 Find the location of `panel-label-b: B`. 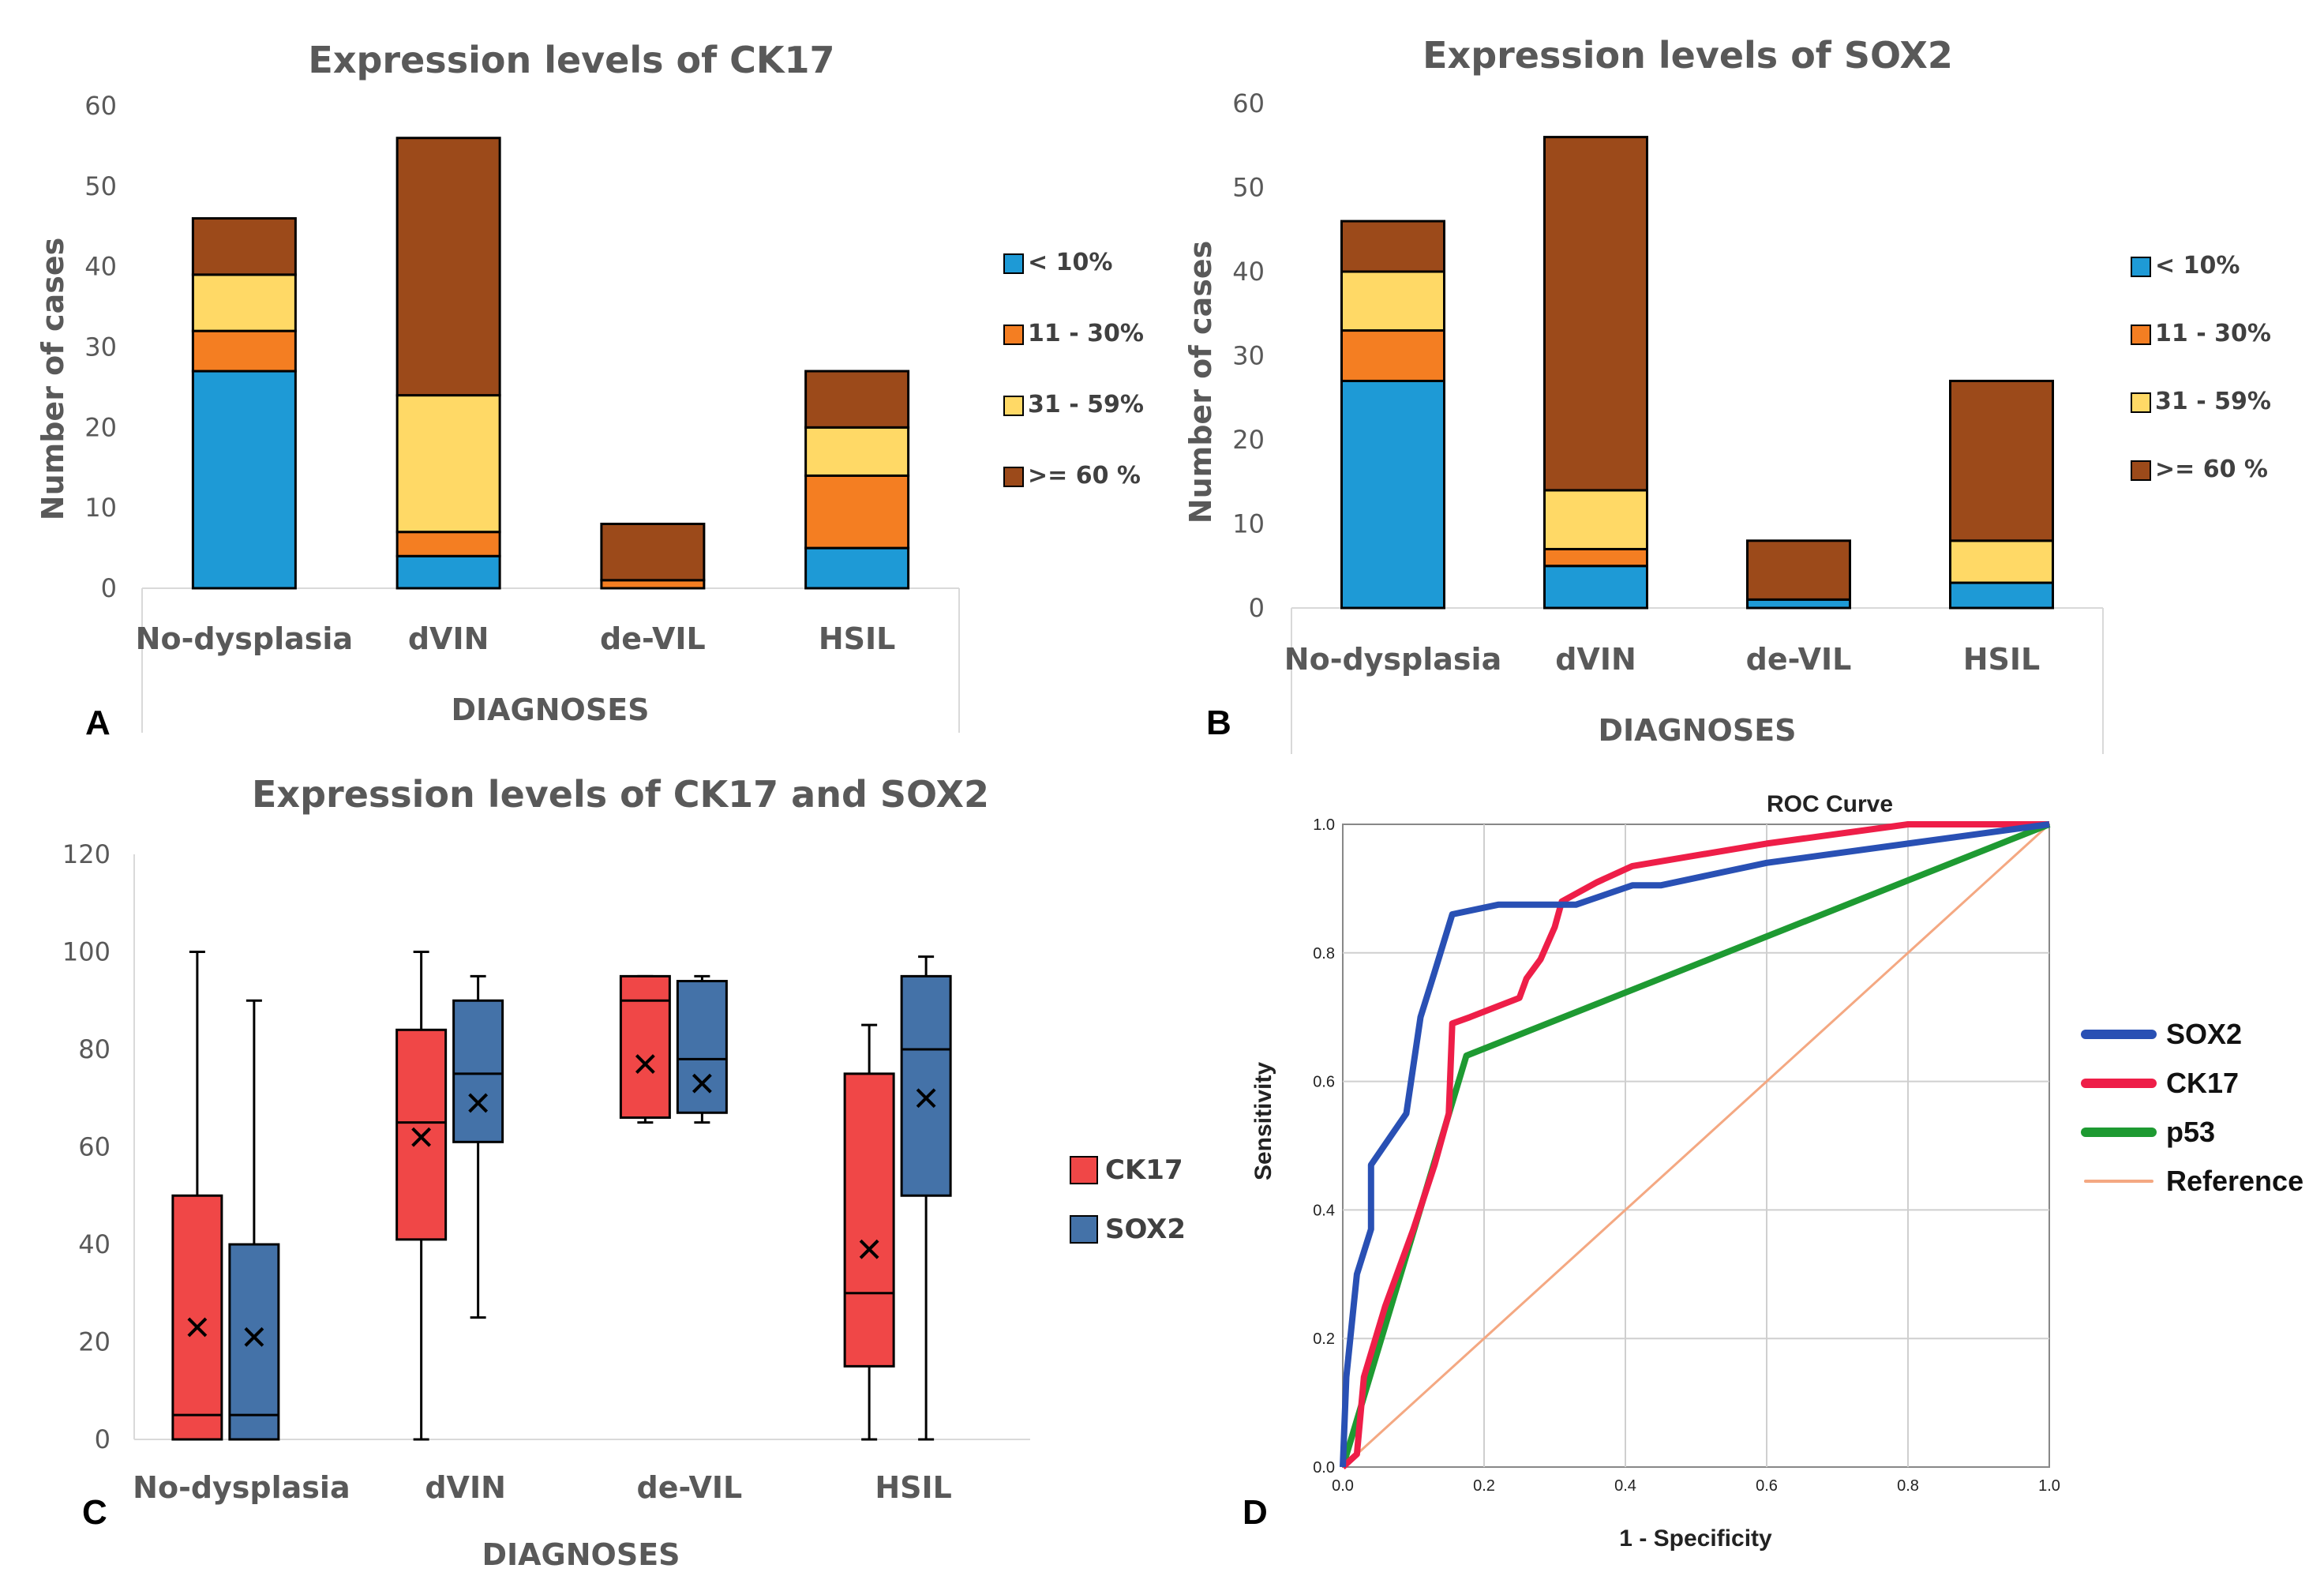

panel-label-b: B is located at coordinates (1218, 723).